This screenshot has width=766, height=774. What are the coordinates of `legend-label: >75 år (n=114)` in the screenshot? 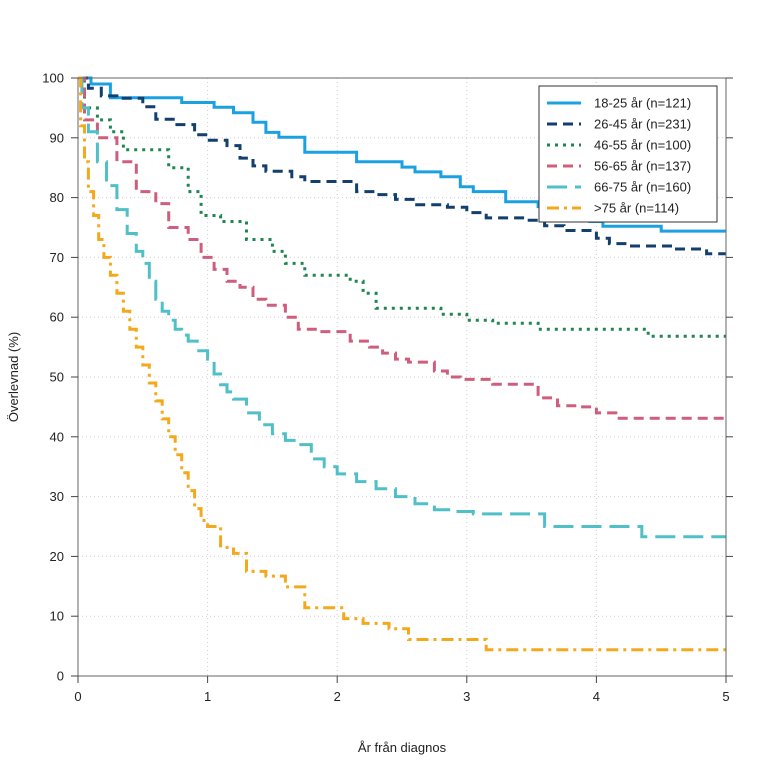 It's located at (636, 208).